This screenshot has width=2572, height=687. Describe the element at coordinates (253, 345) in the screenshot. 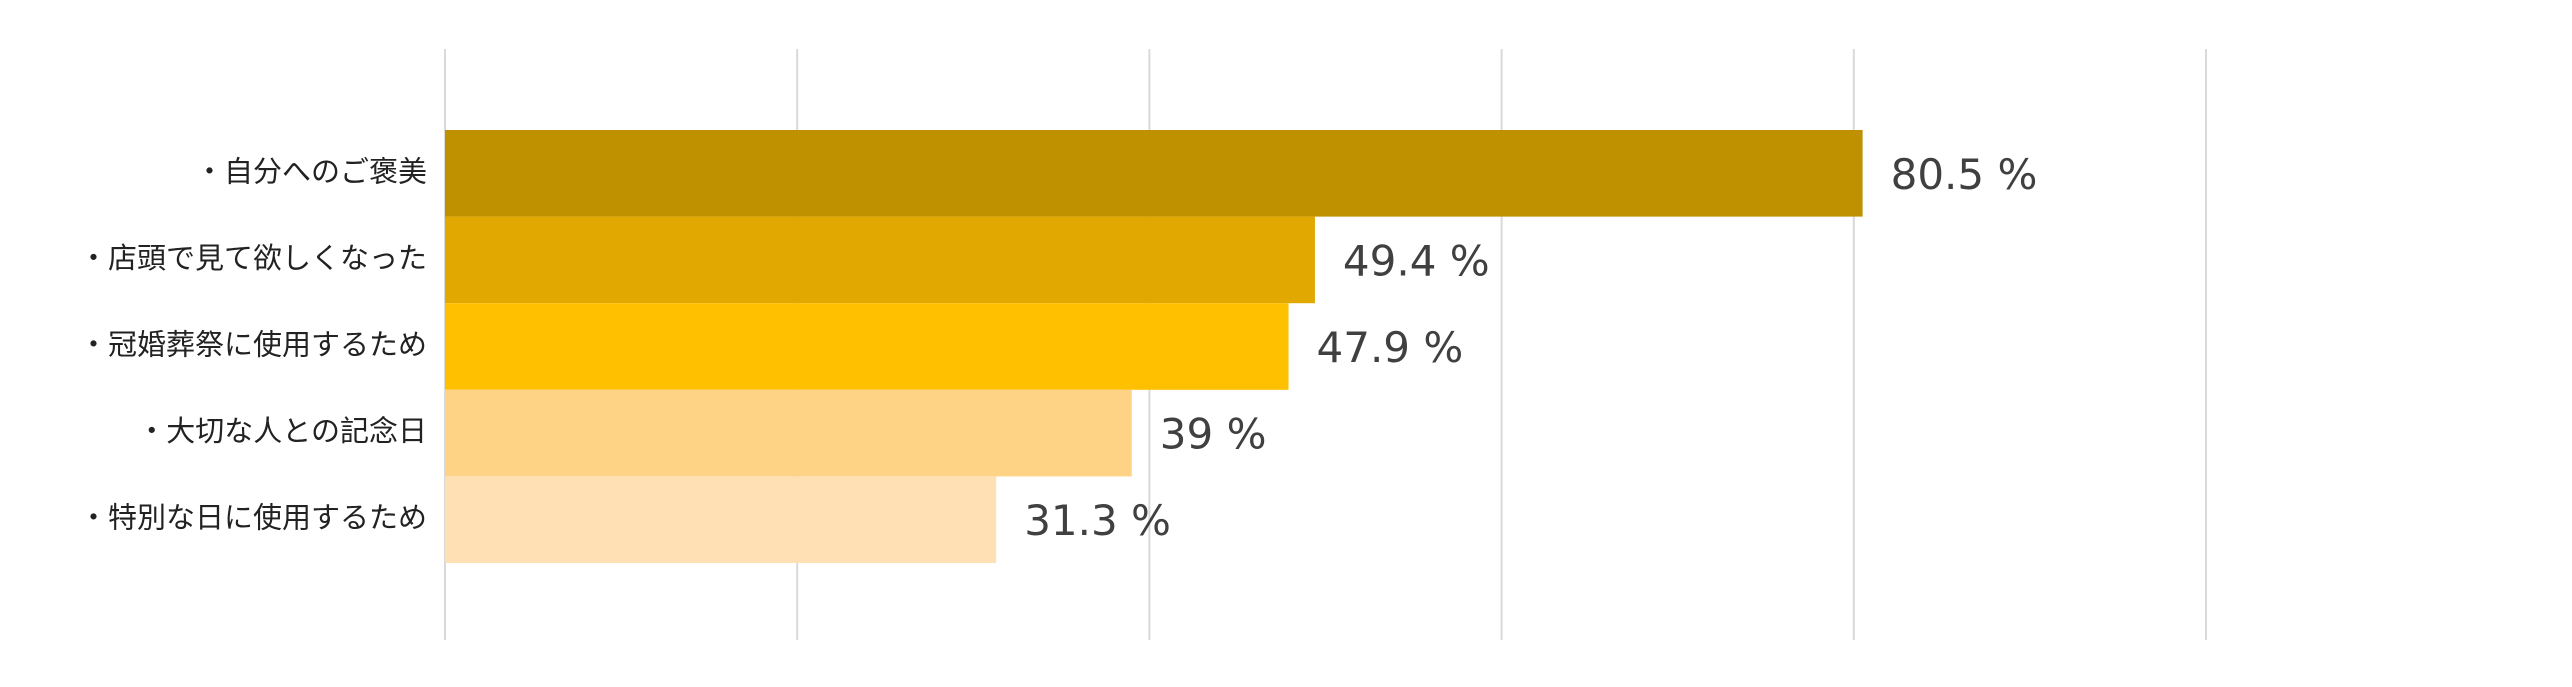

I see `category-label: ・冠婚葬祭に使用するため` at that location.